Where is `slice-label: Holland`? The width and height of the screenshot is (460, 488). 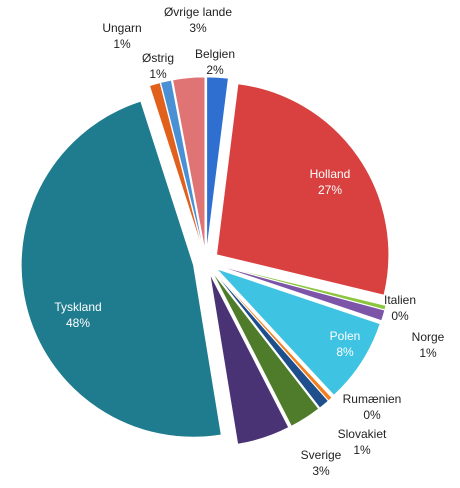 slice-label: Holland is located at coordinates (330, 174).